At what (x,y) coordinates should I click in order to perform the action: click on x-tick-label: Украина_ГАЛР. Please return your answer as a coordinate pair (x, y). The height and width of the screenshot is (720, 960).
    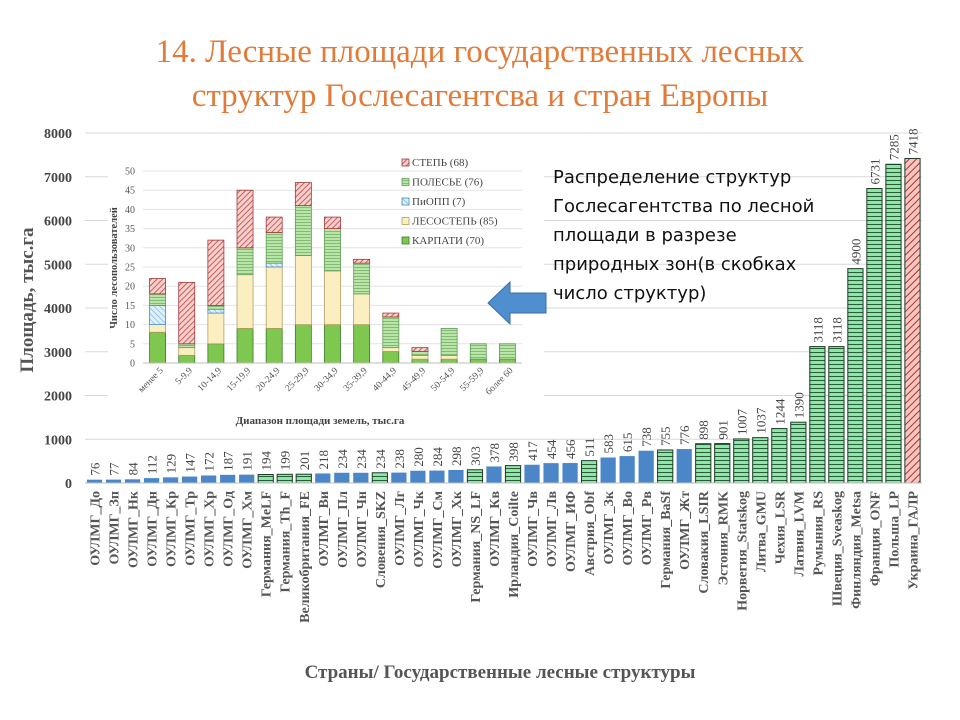
    Looking at the image, I should click on (913, 540).